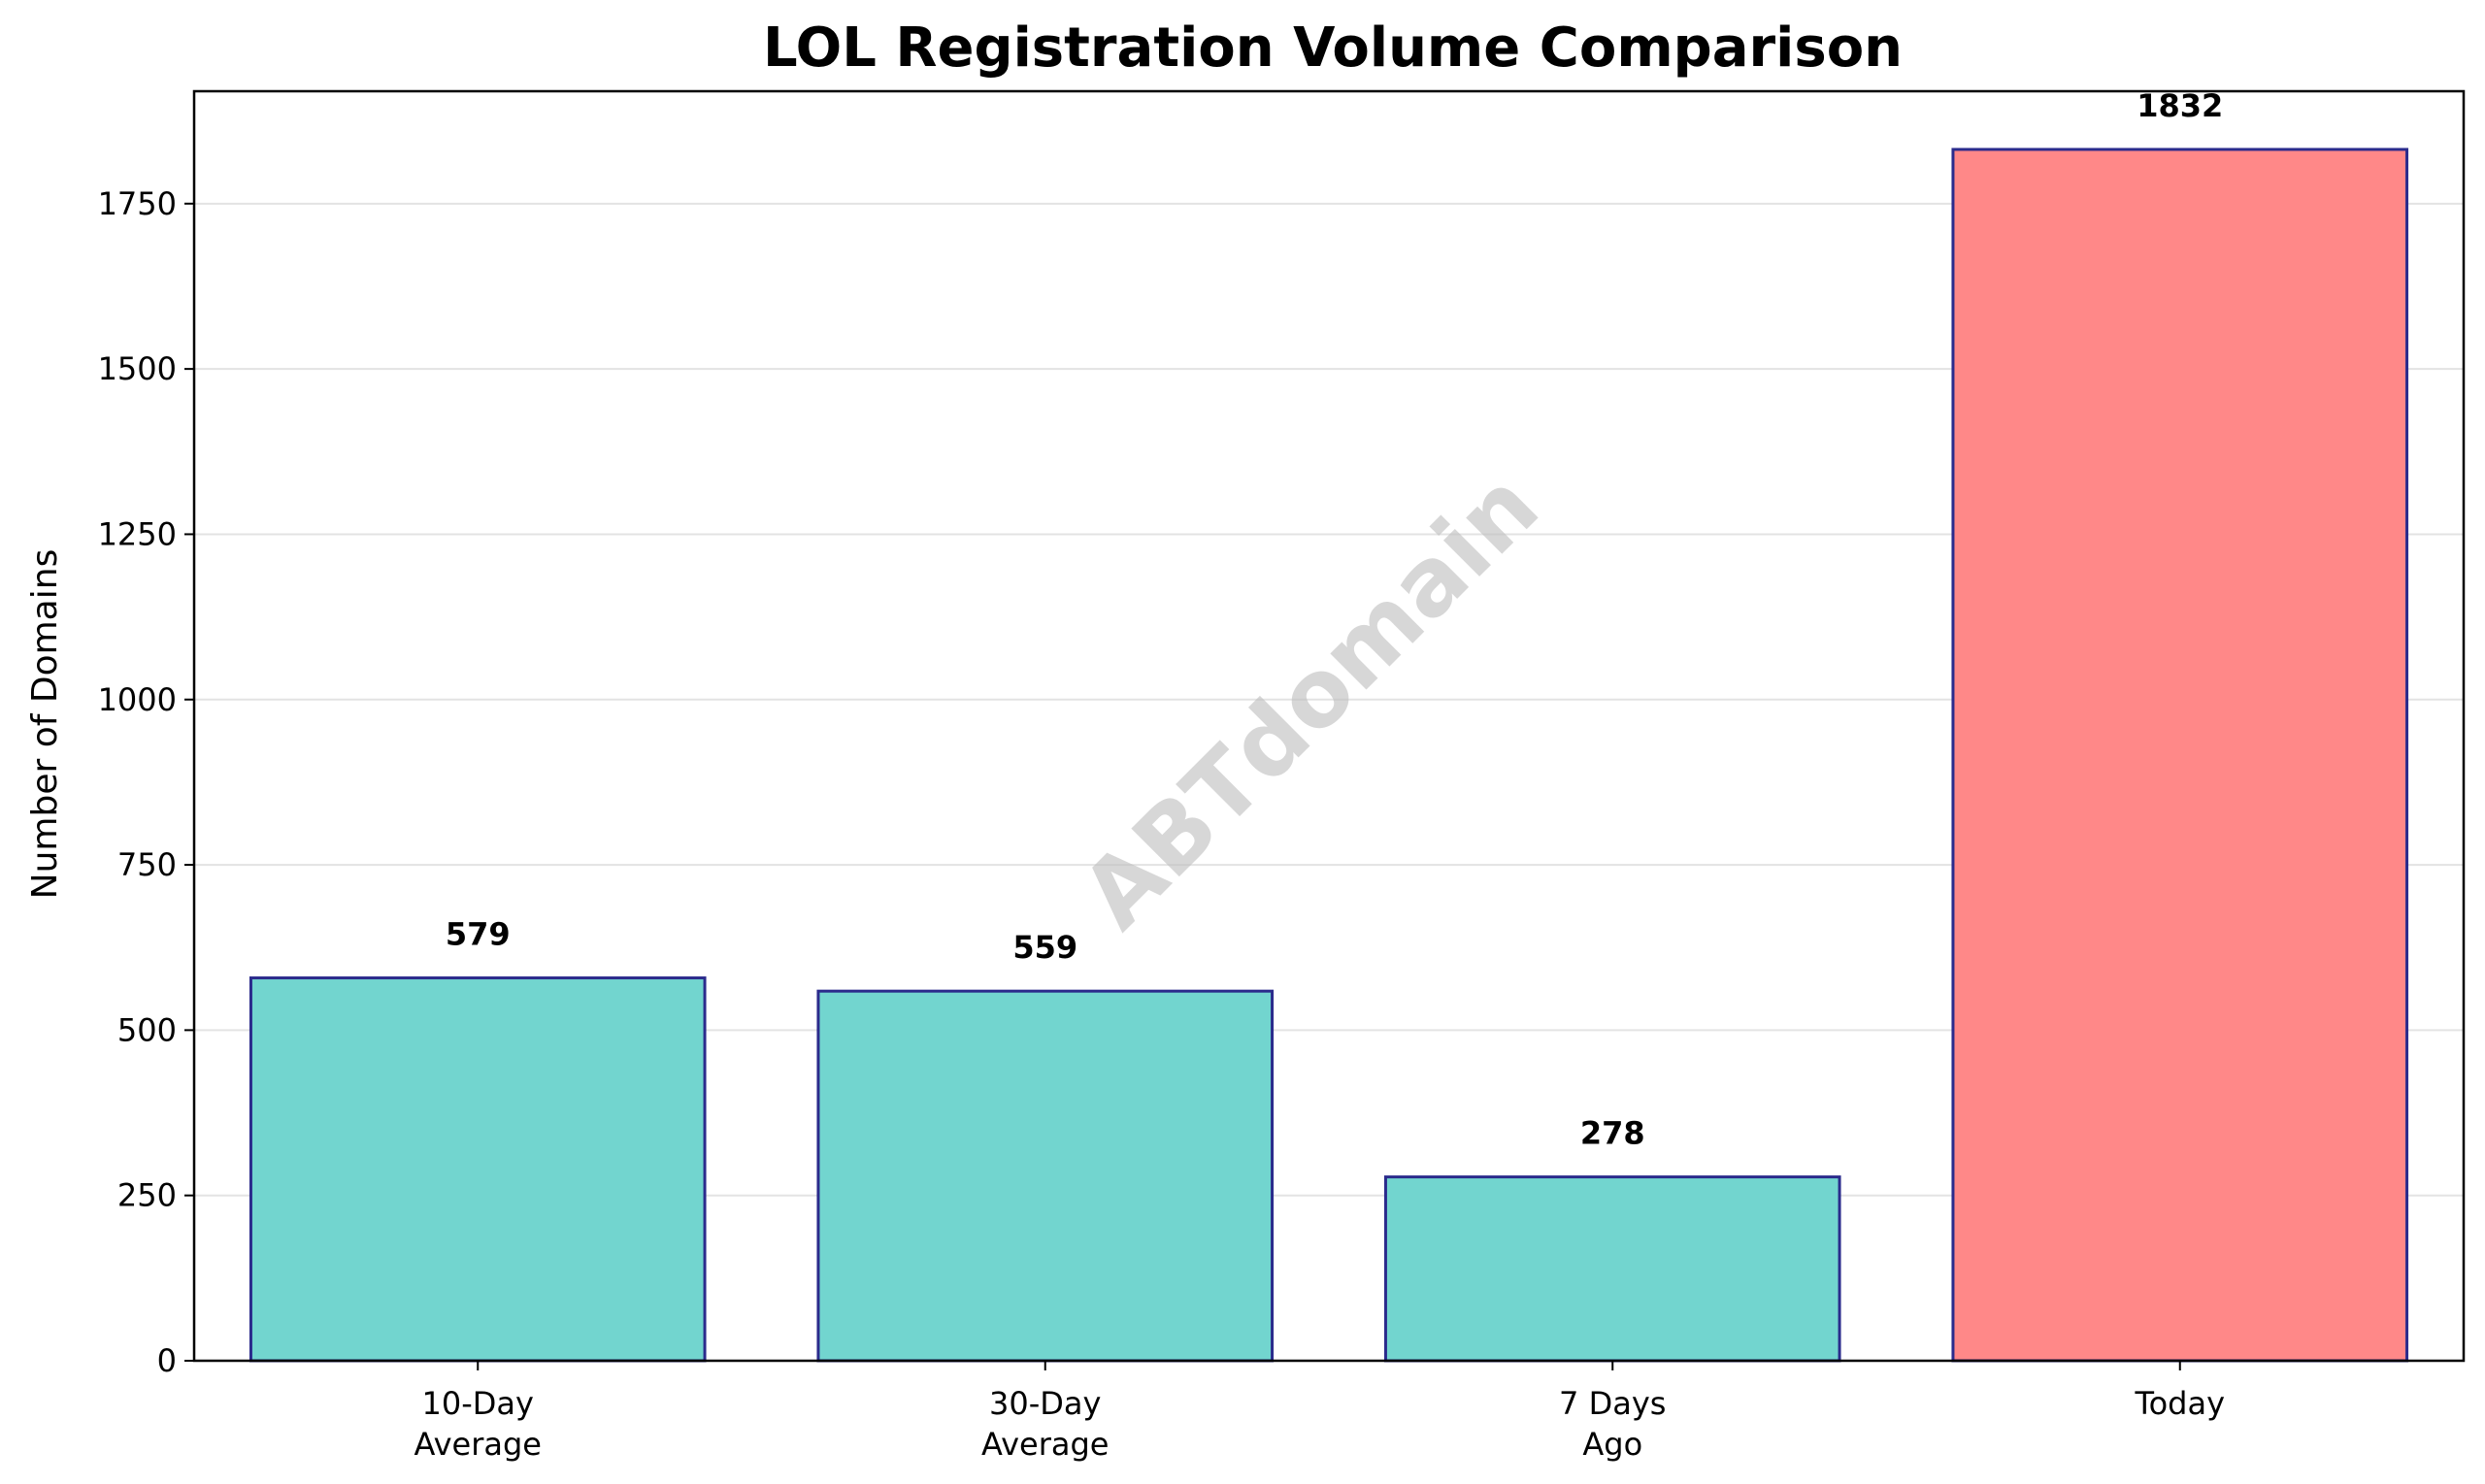 The width and height of the screenshot is (2485, 1484). Describe the element at coordinates (1612, 1444) in the screenshot. I see `x-tick-label: Ago` at that location.